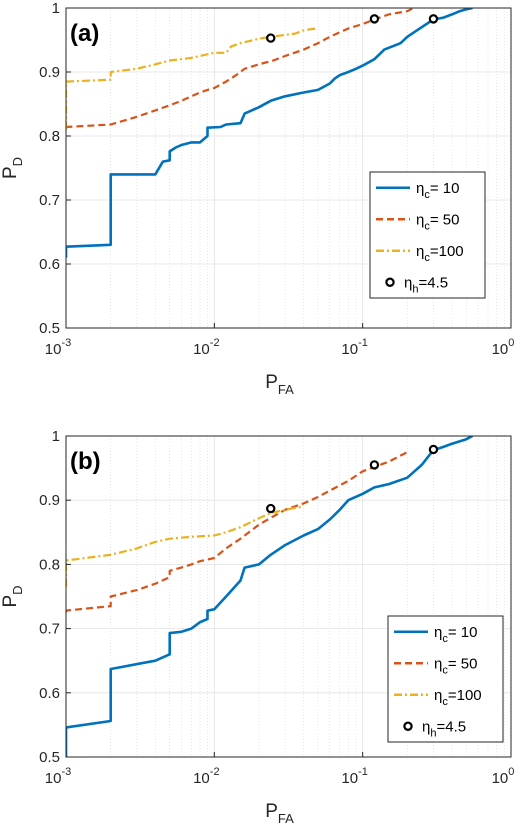  I want to click on panel-label: (a), so click(84, 33).